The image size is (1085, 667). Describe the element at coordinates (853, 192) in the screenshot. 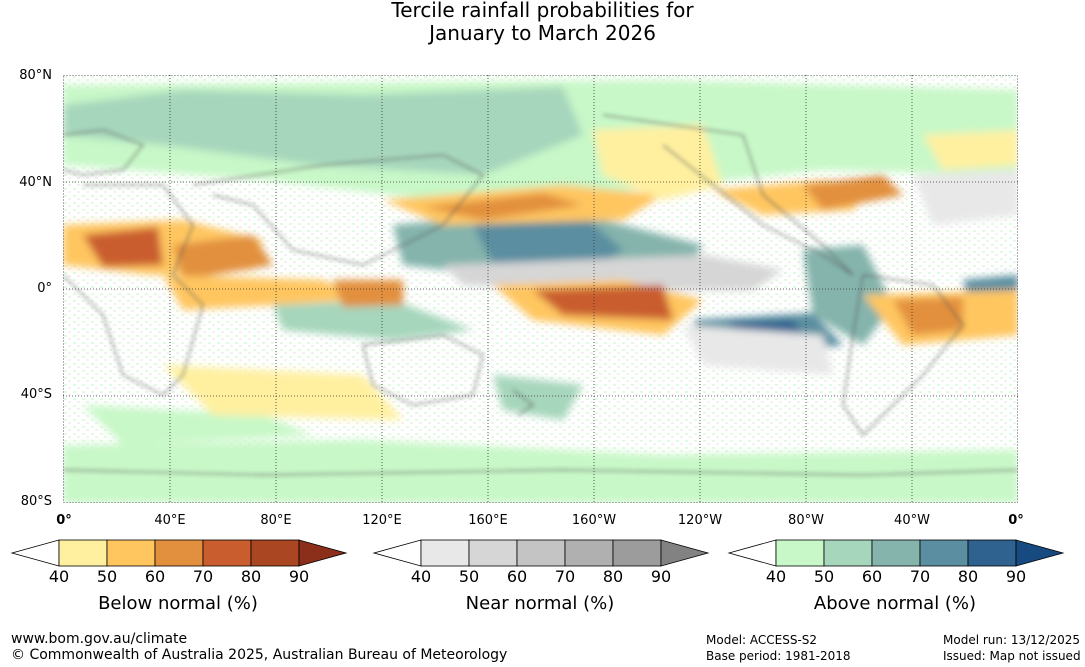

I see `below-normal-gulf-region` at that location.